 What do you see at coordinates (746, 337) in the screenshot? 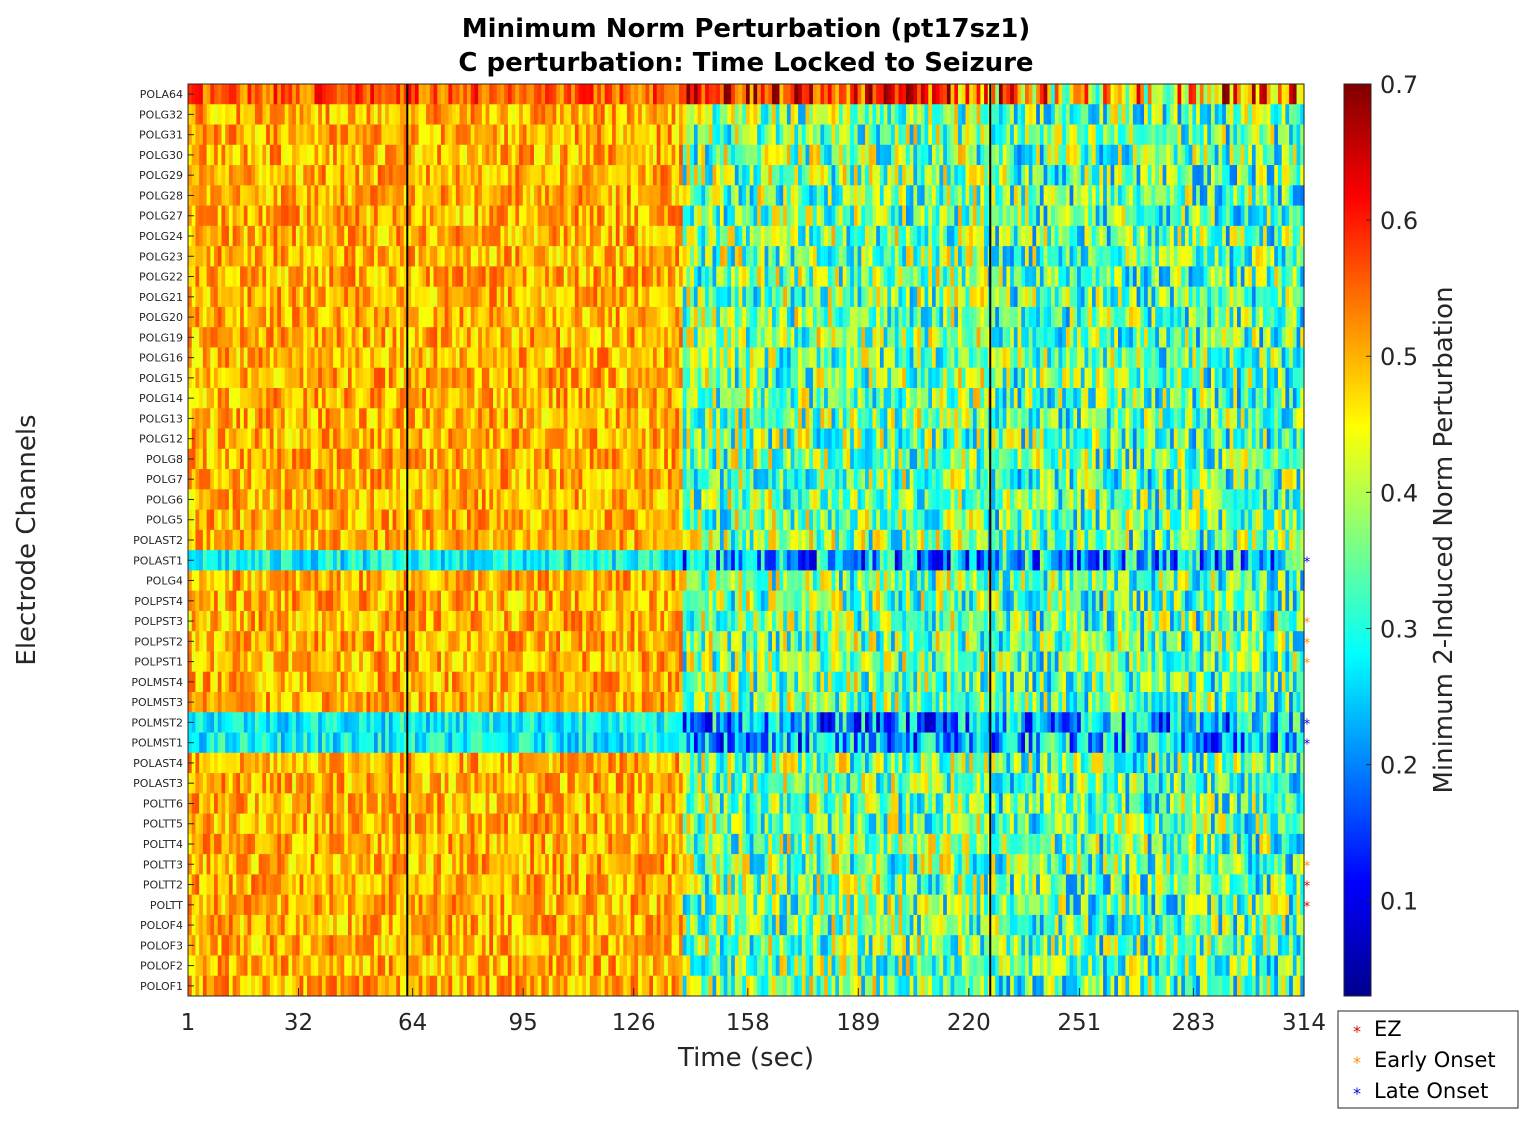
I see `heatmap-row-polg19` at bounding box center [746, 337].